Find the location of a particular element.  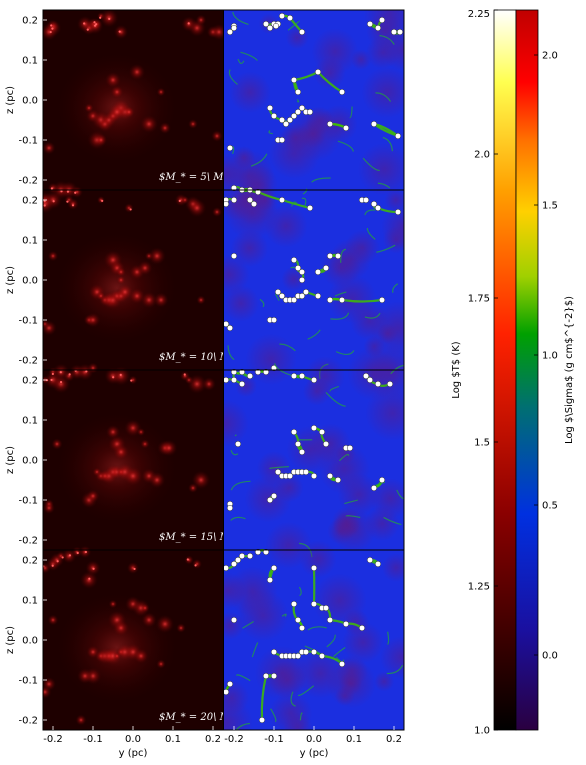

x-tick-label: 0.2 is located at coordinates (394, 739).